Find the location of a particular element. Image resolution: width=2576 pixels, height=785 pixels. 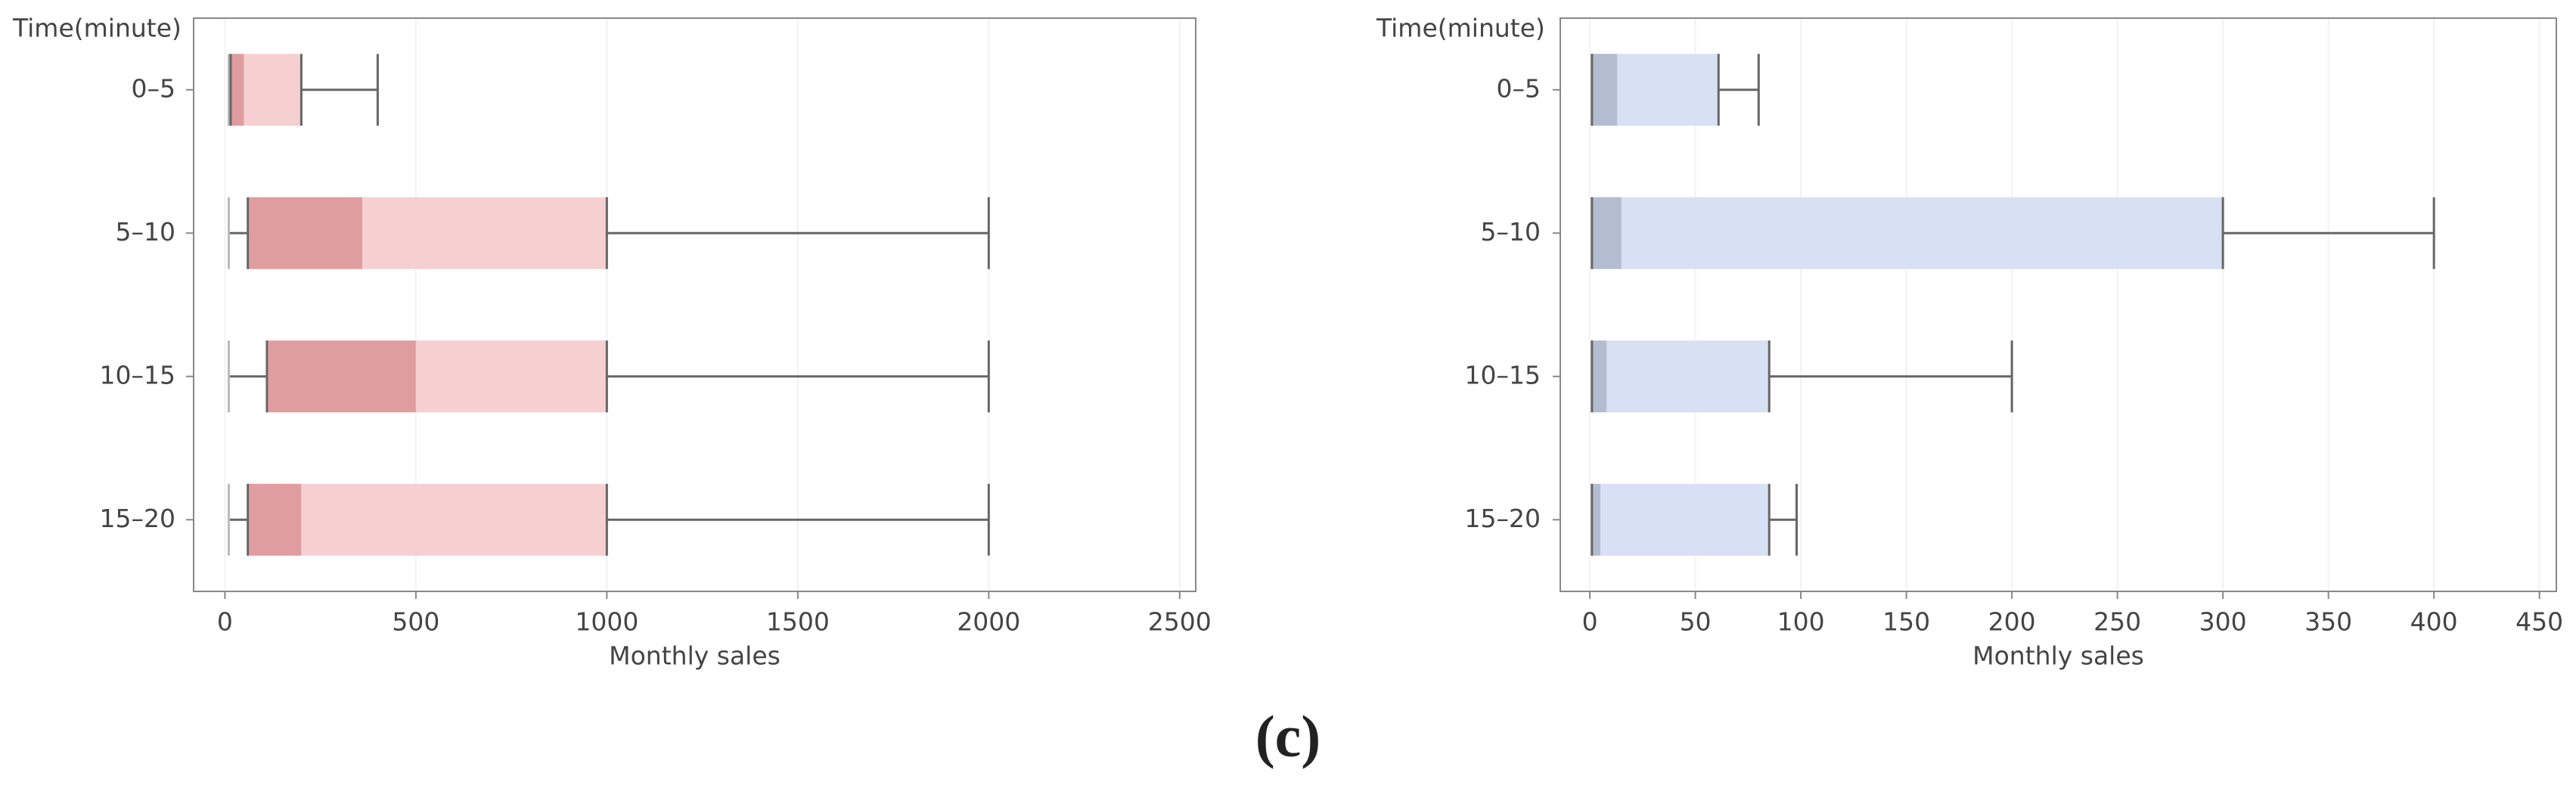

x-tick-label: 100 is located at coordinates (1801, 622).